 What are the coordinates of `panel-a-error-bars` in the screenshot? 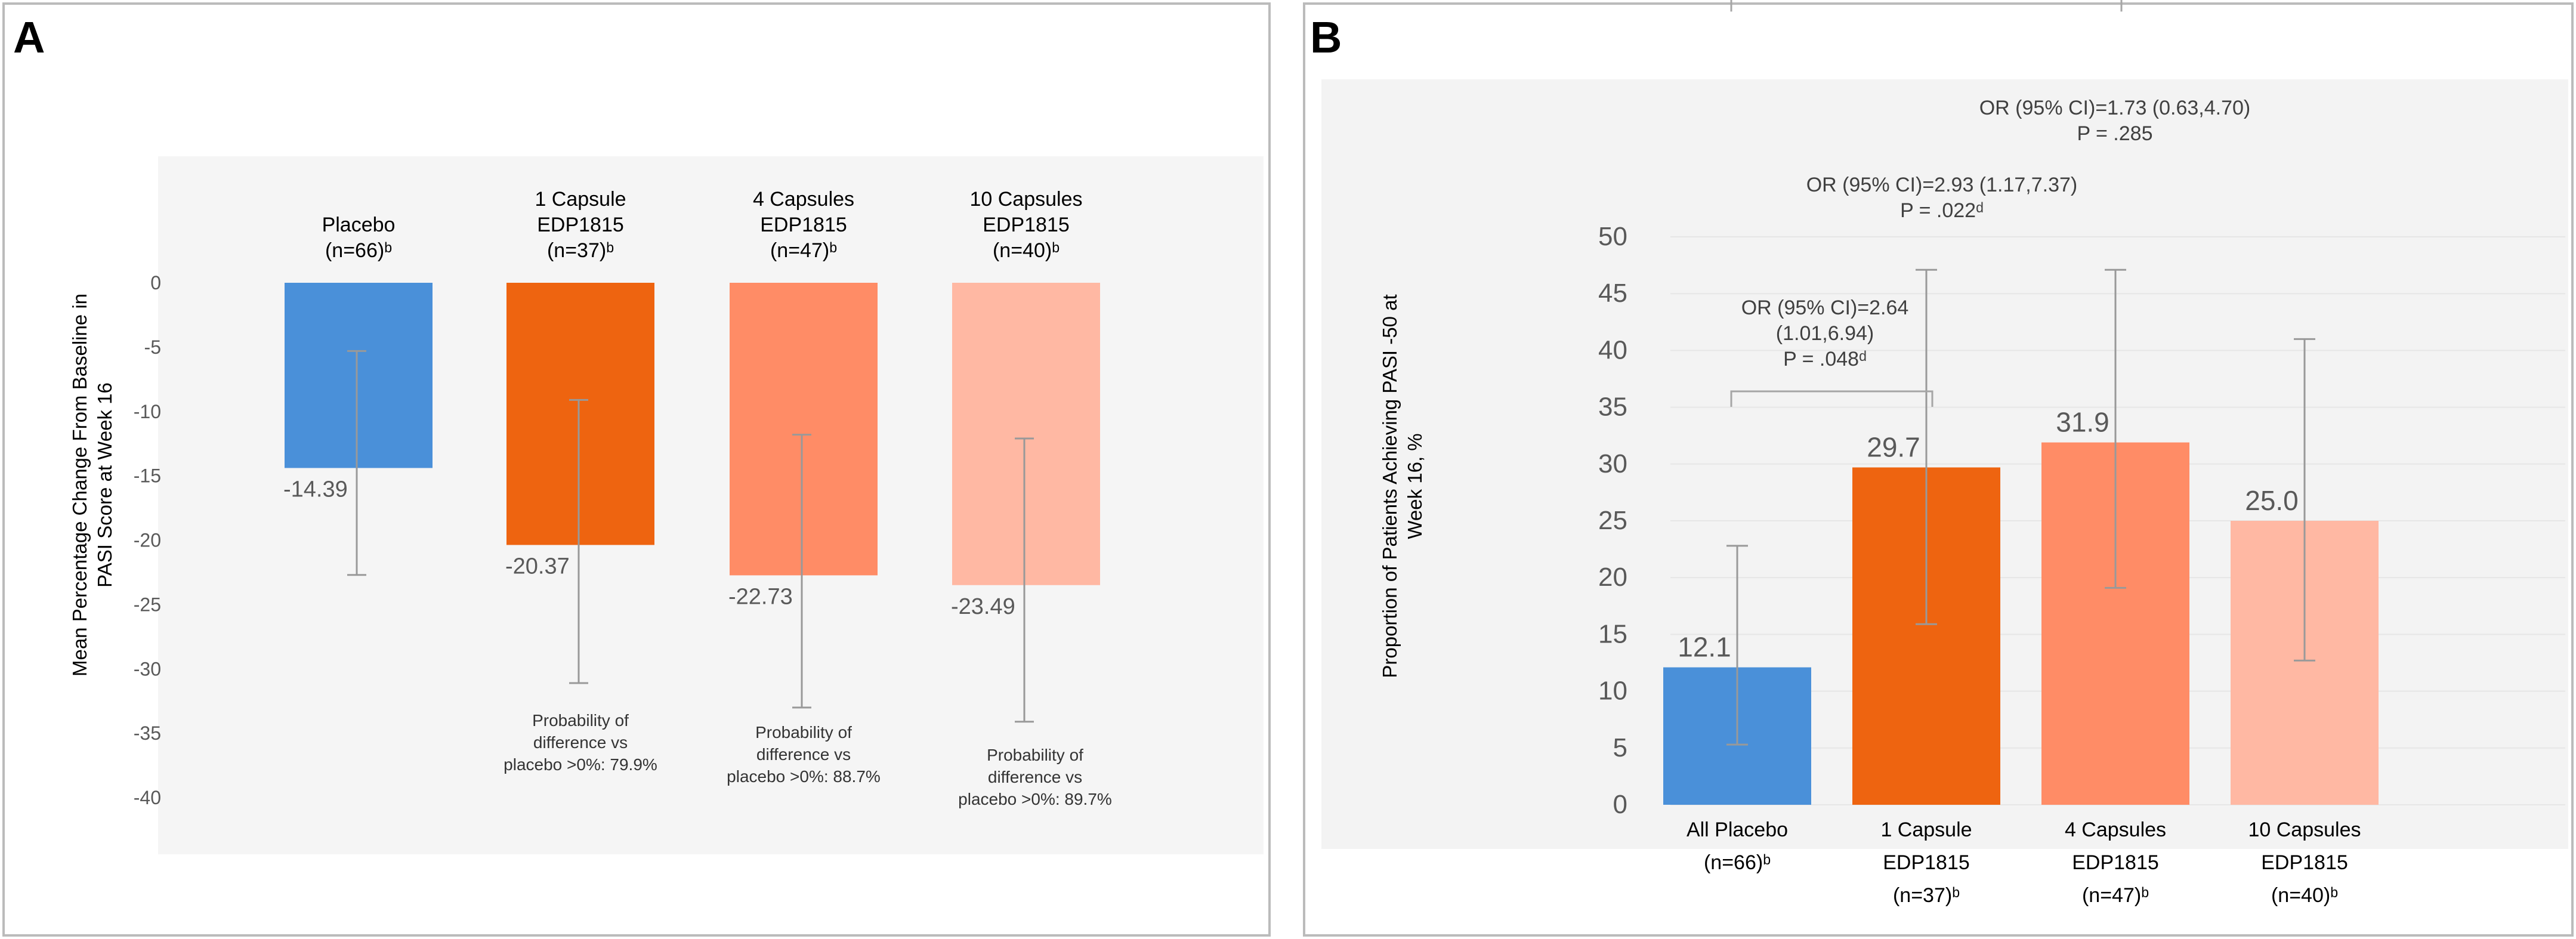 It's located at (690, 537).